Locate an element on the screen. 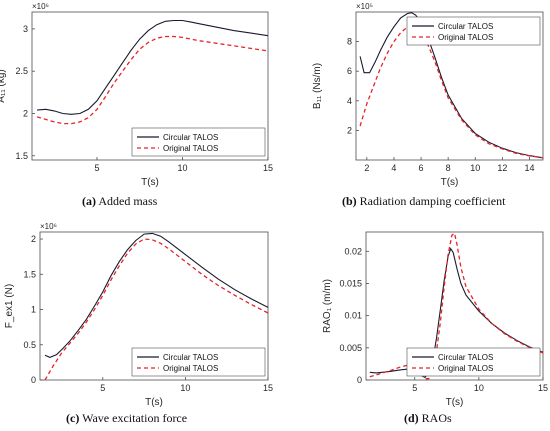 The width and height of the screenshot is (550, 431). y-tick-label-d-2: 0.01 is located at coordinates (353, 316).